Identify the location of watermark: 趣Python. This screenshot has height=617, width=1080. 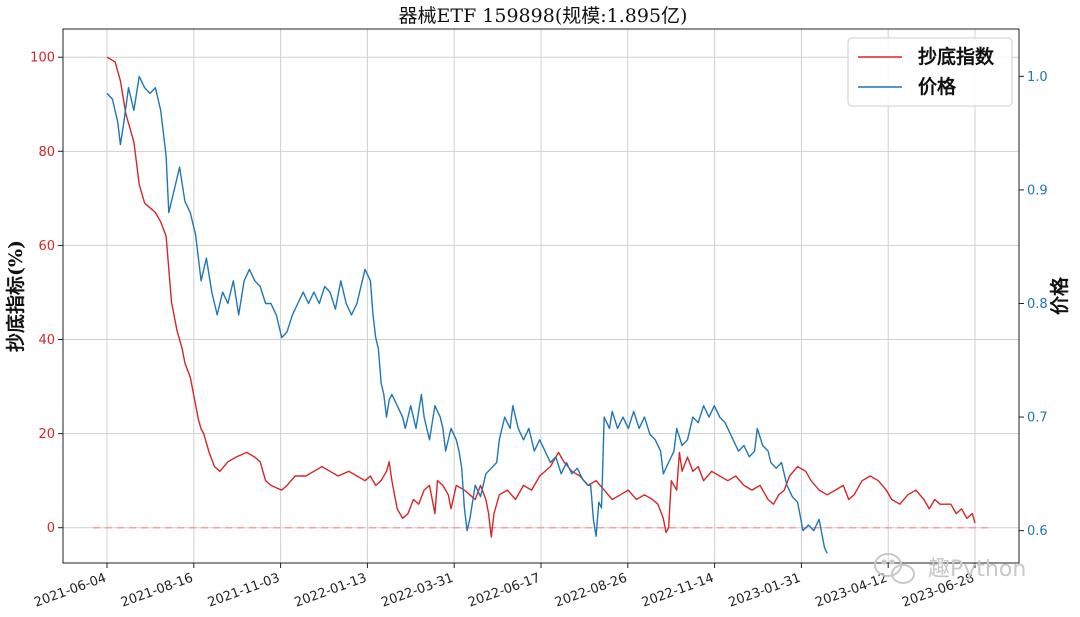
(950, 568).